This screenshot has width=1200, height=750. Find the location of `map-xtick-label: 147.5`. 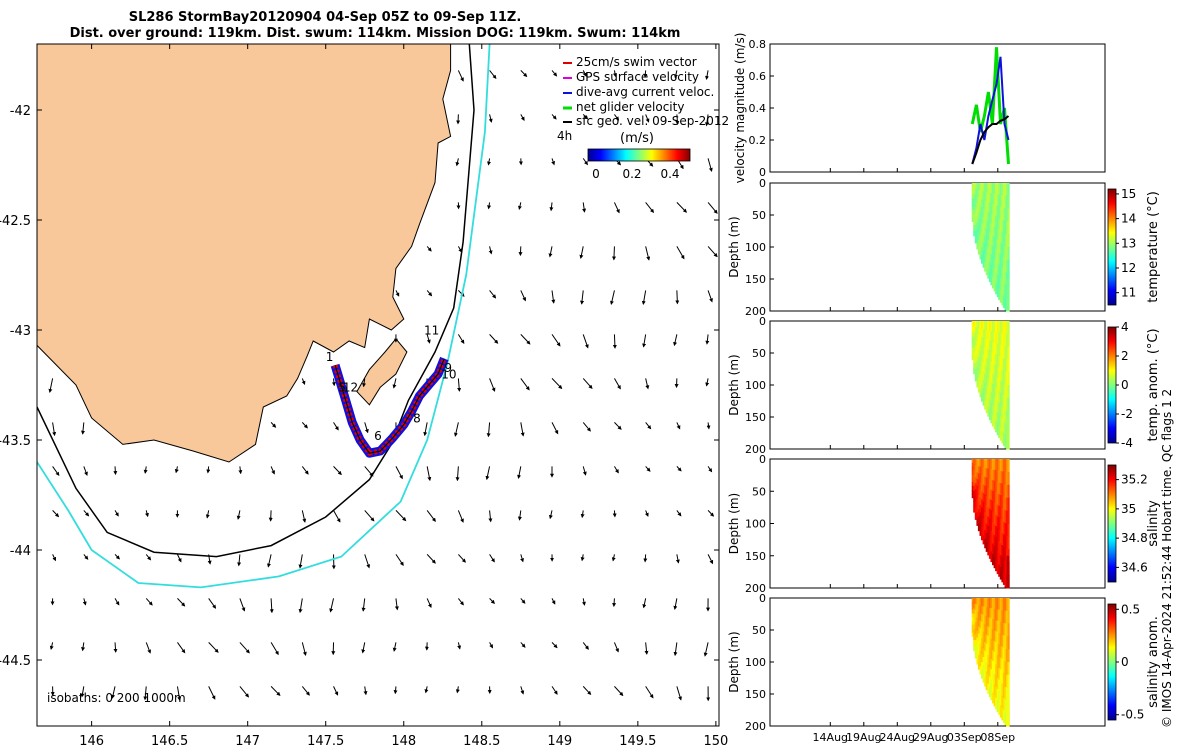

map-xtick-label: 147.5 is located at coordinates (325, 741).